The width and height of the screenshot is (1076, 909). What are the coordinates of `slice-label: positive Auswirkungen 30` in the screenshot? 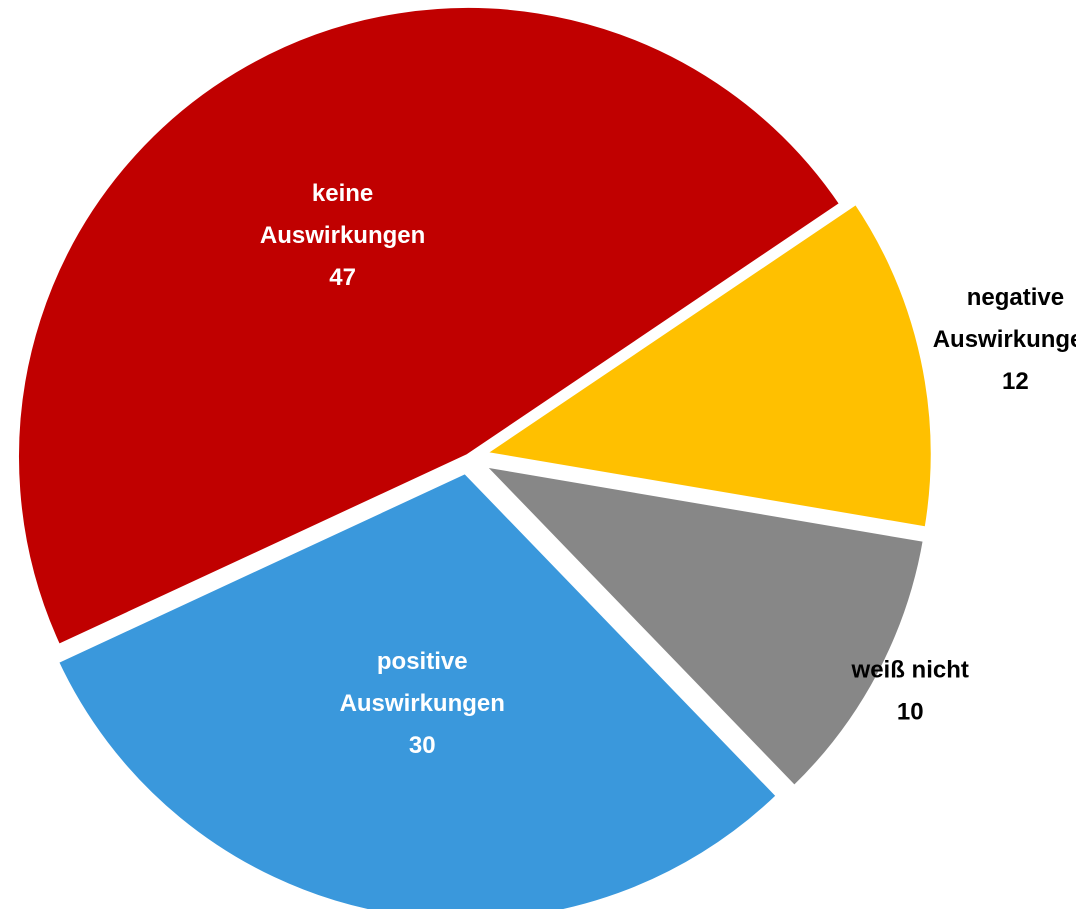 It's located at (422, 703).